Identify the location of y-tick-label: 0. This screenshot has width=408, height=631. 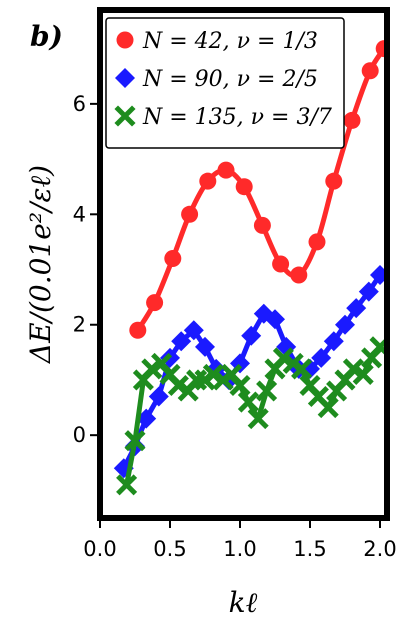
(79, 435).